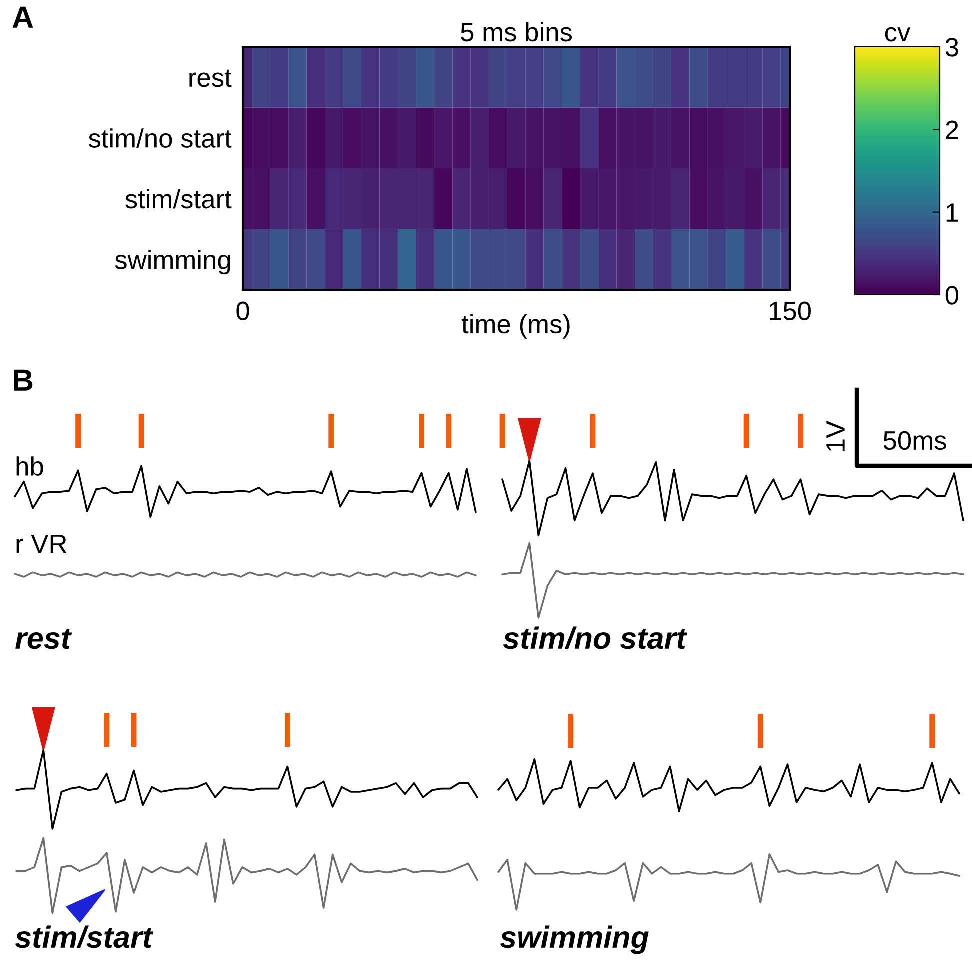  Describe the element at coordinates (516, 326) in the screenshot. I see `x-axis-title: time (ms)` at that location.